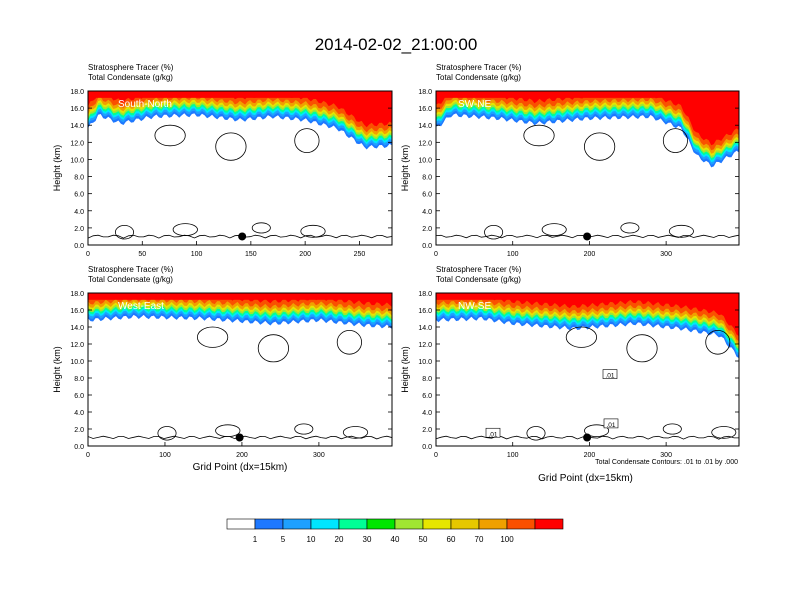 The width and height of the screenshot is (792, 612). Describe the element at coordinates (255, 539) in the screenshot. I see `colorbar-tick-label: 1` at that location.